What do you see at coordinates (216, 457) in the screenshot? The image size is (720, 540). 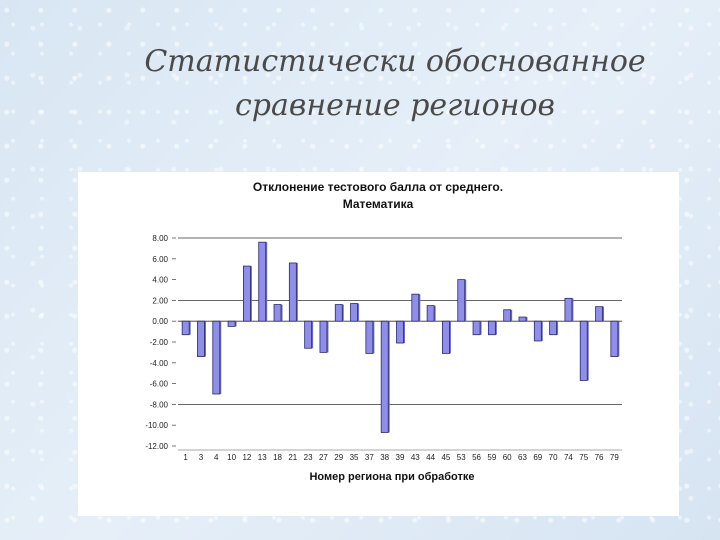 I see `x-tick-label-2: 4` at bounding box center [216, 457].